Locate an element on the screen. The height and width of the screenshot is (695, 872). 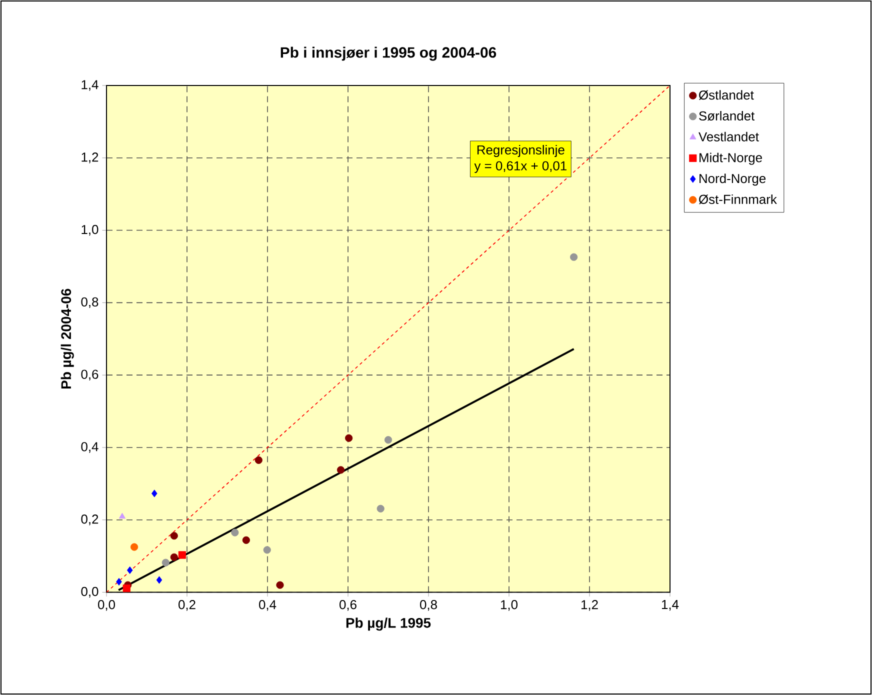
x-tick-label: 1,2 is located at coordinates (589, 605).